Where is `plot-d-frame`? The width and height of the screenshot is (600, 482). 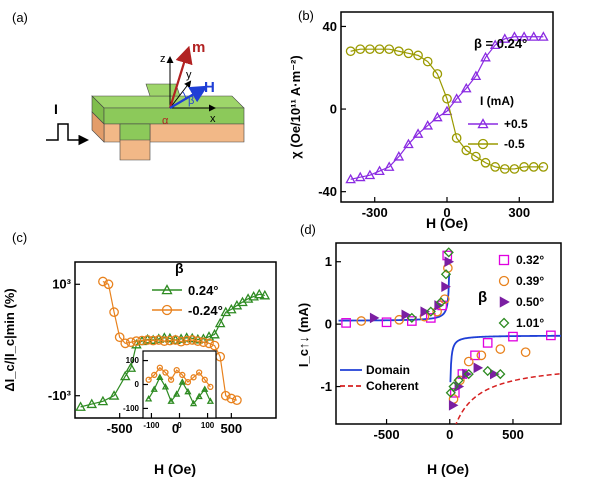
plot-d-frame is located at coordinates (448, 333).